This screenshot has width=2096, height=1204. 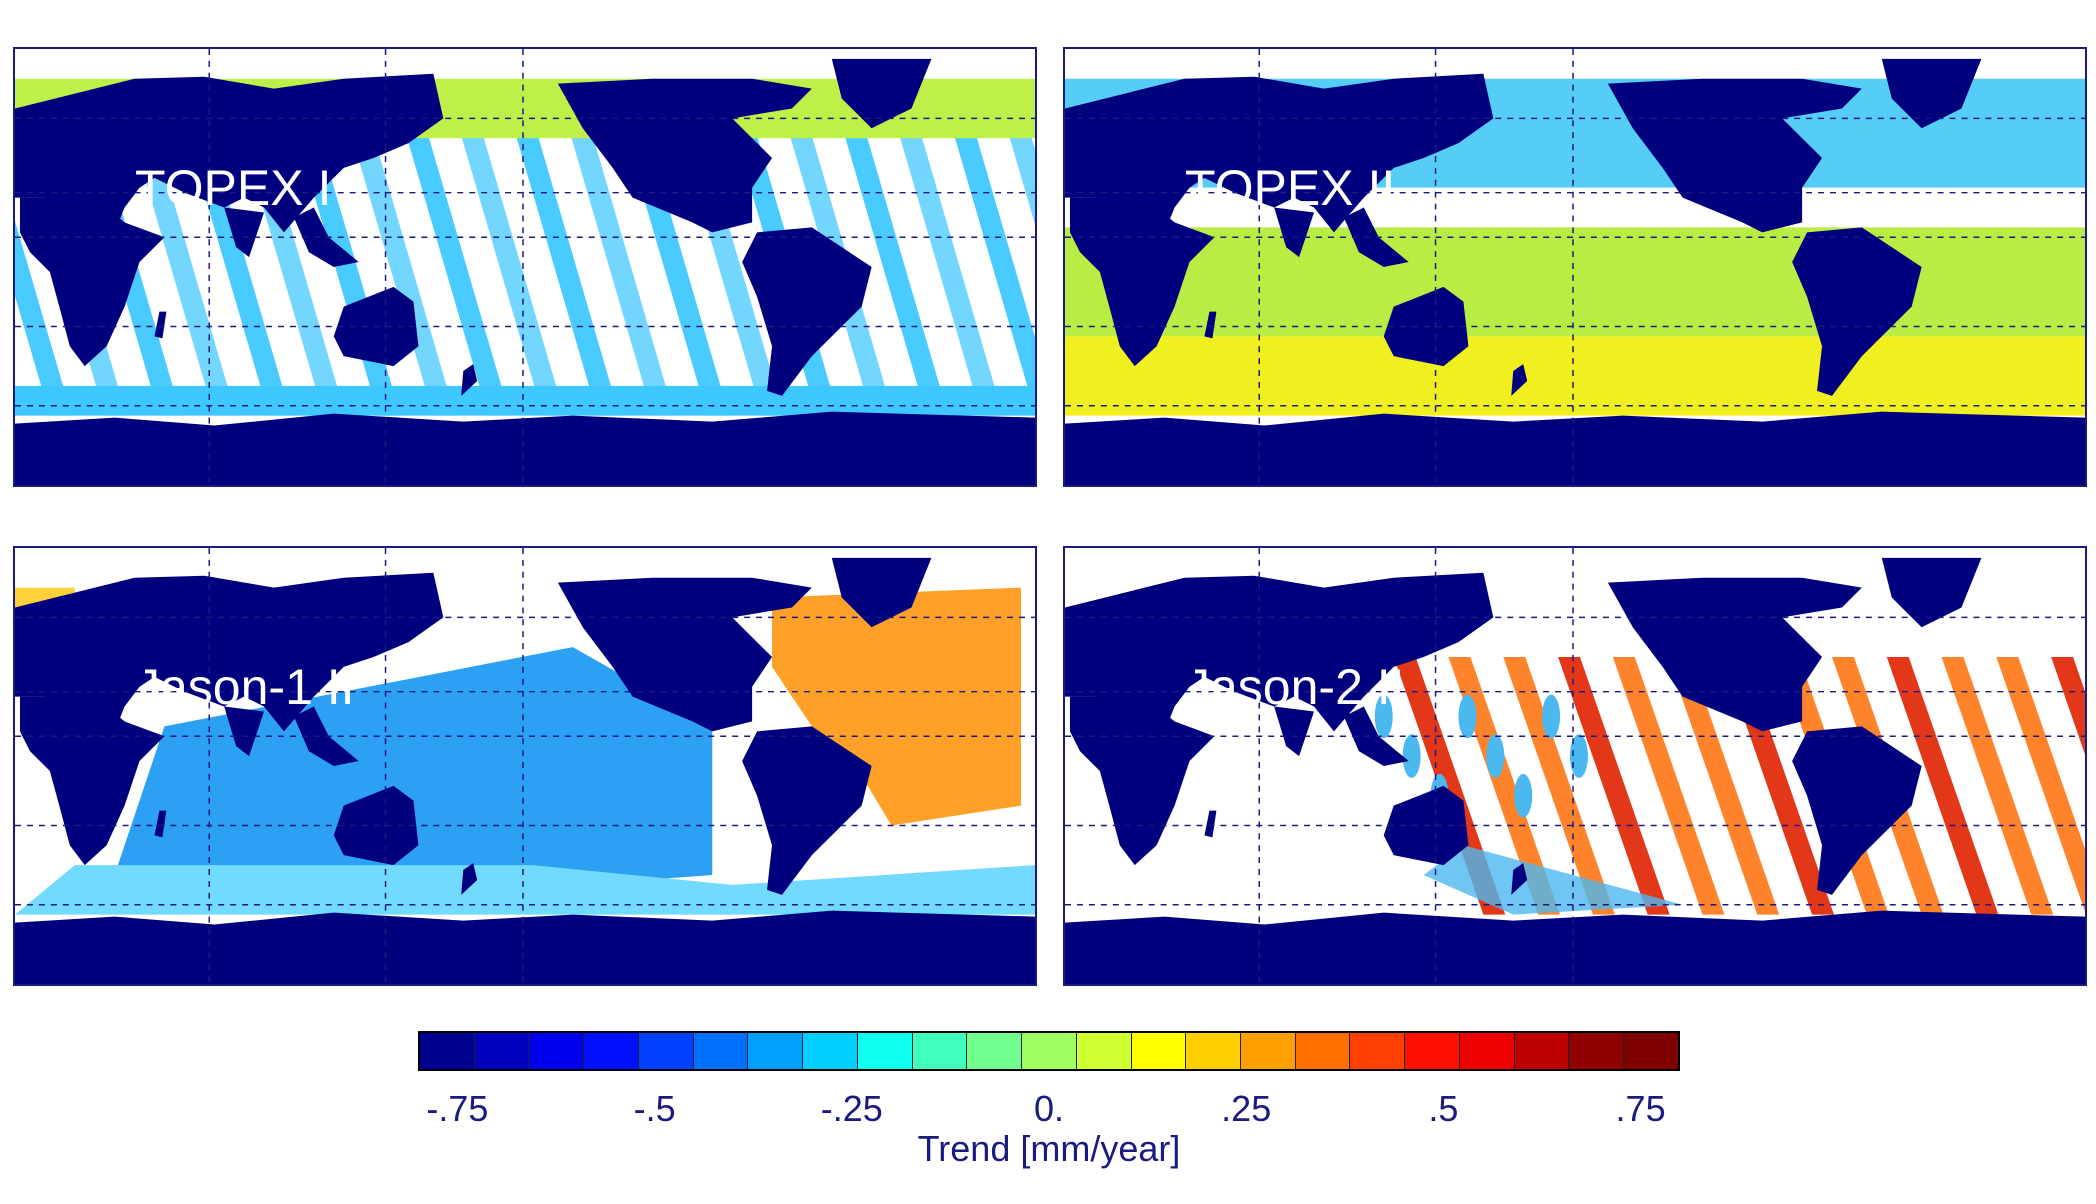 What do you see at coordinates (881, 93) in the screenshot?
I see `continent-greenland` at bounding box center [881, 93].